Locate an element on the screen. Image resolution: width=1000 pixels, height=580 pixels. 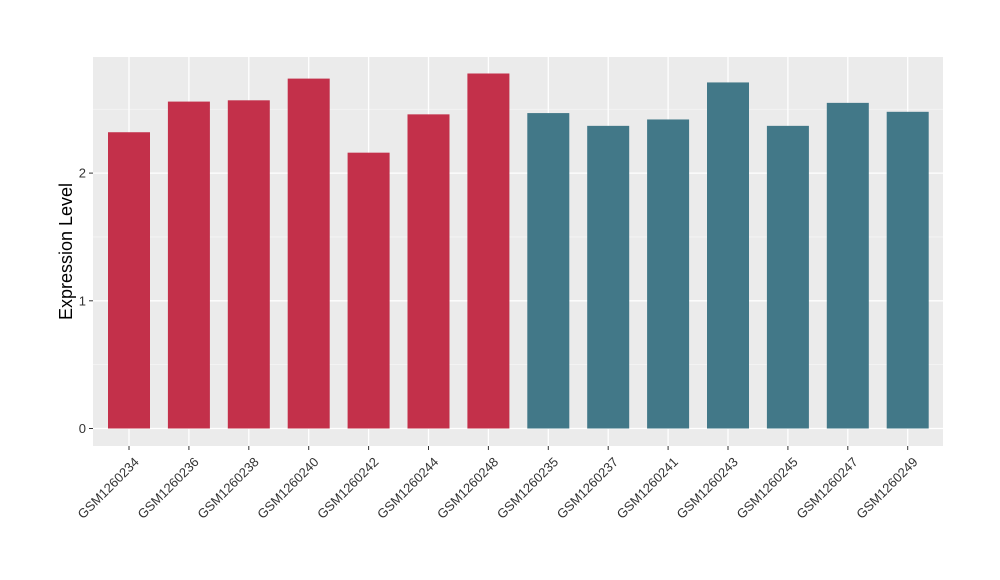
x-tick-label: GSM1260238 is located at coordinates (227, 487).